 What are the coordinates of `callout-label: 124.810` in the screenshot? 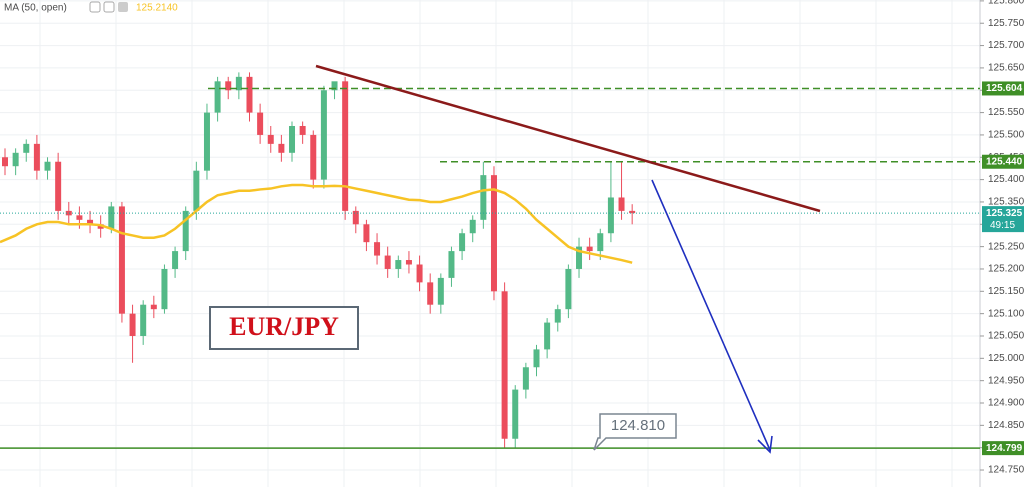 It's located at (638, 425).